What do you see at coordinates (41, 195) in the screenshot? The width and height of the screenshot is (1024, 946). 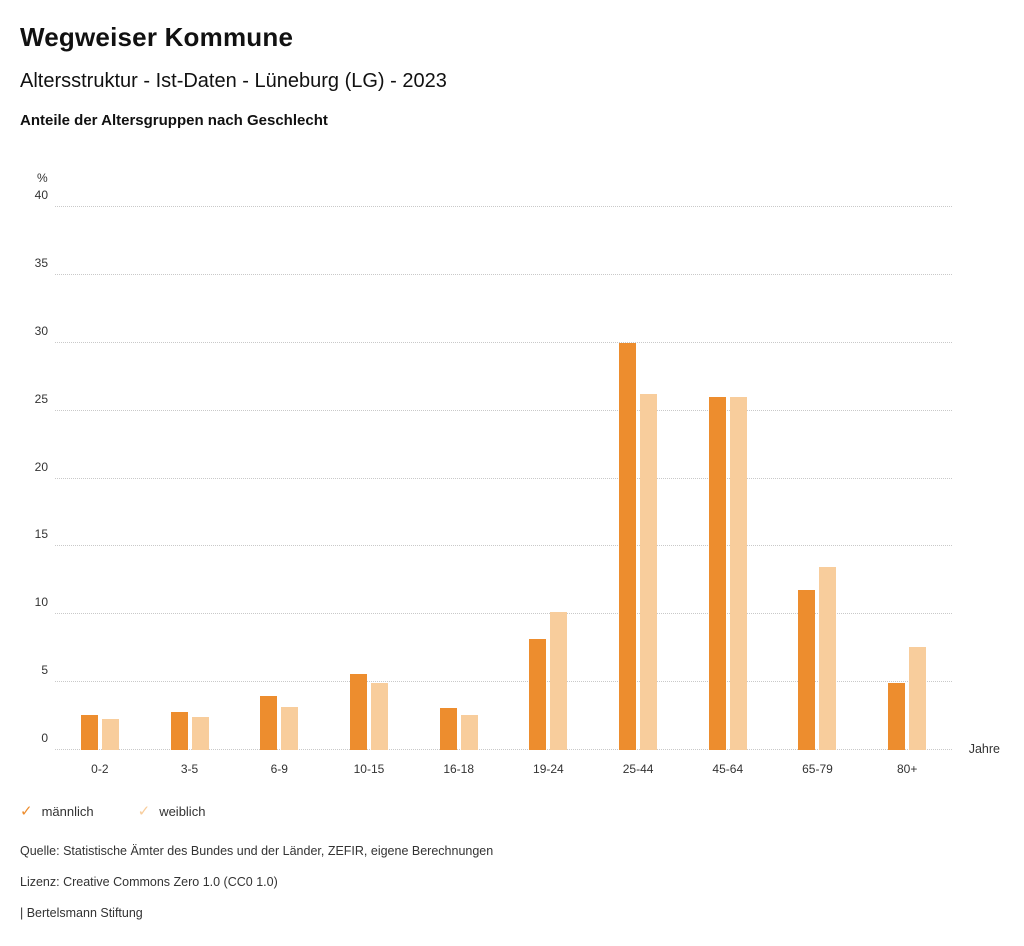 I see `y-tick-label-40: 40` at bounding box center [41, 195].